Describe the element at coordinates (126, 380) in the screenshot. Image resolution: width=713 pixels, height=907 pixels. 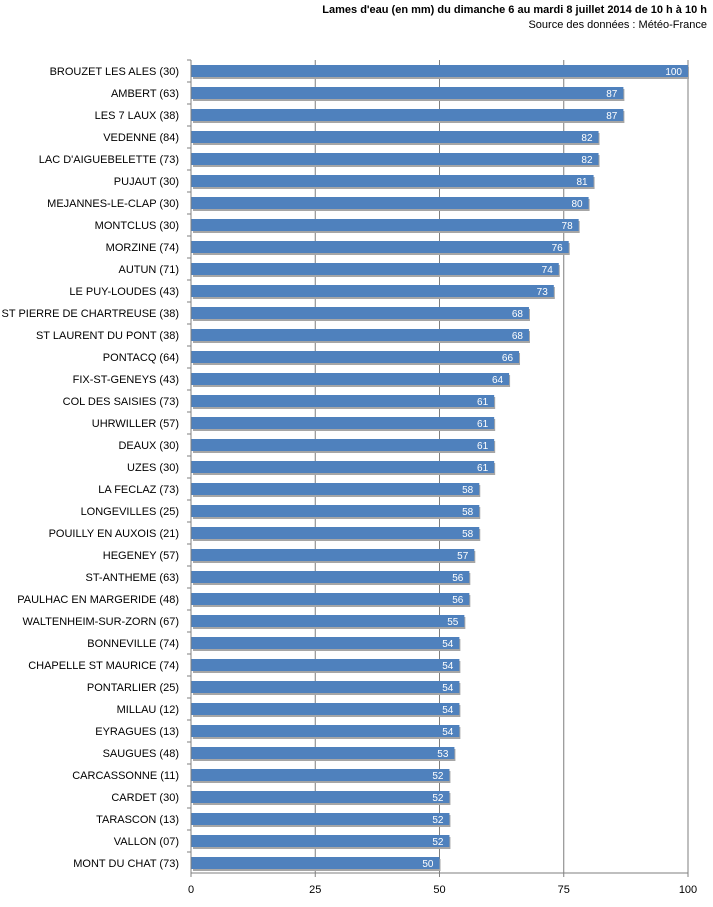
I see `category-label: FIX-ST-GENEYS (43)` at that location.